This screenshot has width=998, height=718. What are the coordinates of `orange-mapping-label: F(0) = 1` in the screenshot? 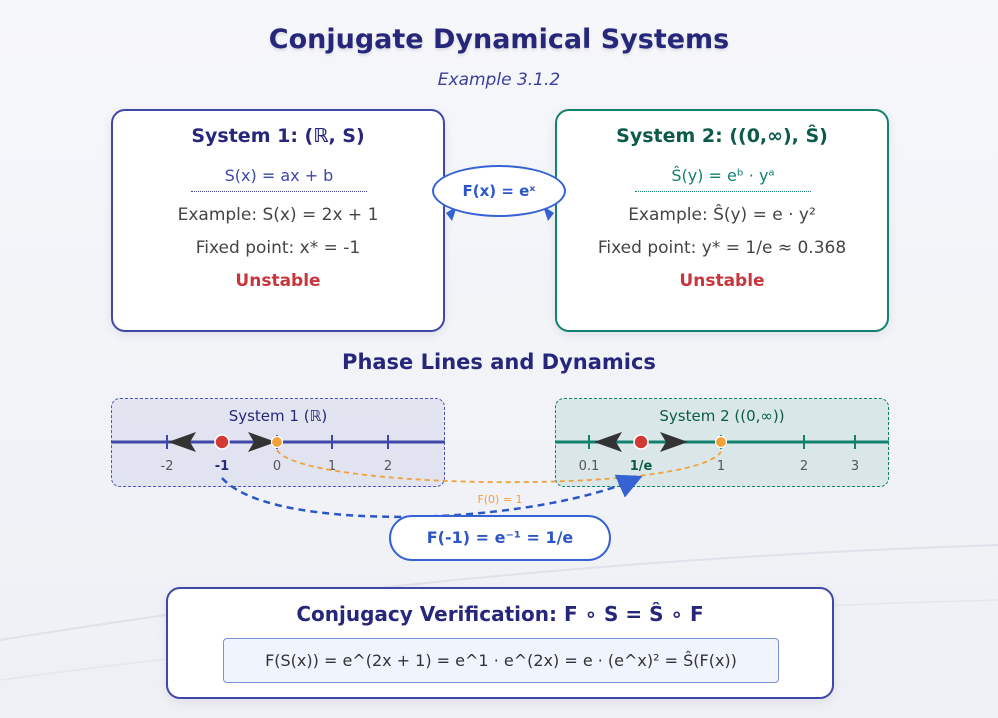 It's located at (499, 499).